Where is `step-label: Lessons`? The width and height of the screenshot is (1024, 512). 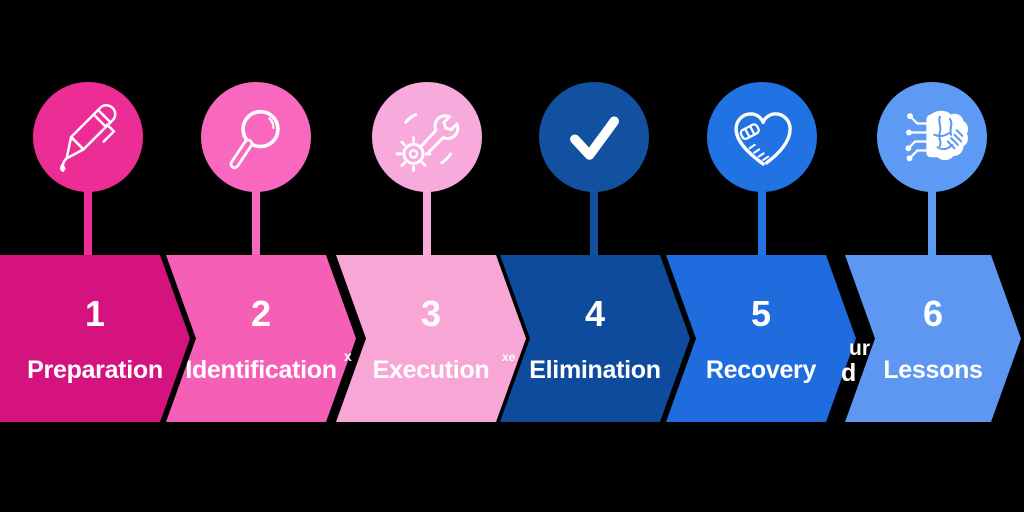
step-label: Lessons is located at coordinates (933, 370).